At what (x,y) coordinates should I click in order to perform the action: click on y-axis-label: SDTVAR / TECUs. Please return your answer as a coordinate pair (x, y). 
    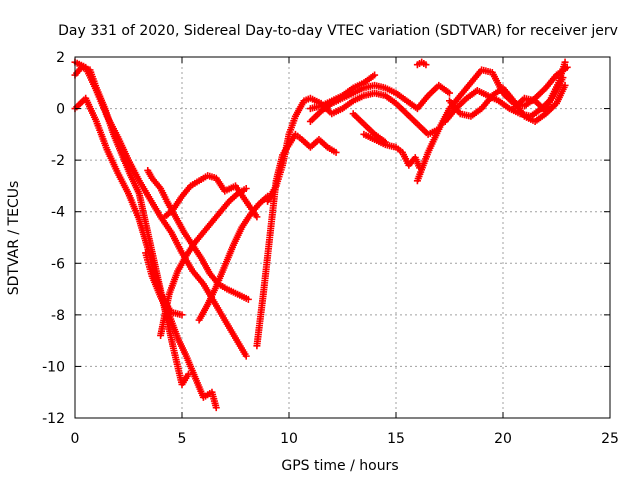
    Looking at the image, I should click on (14, 238).